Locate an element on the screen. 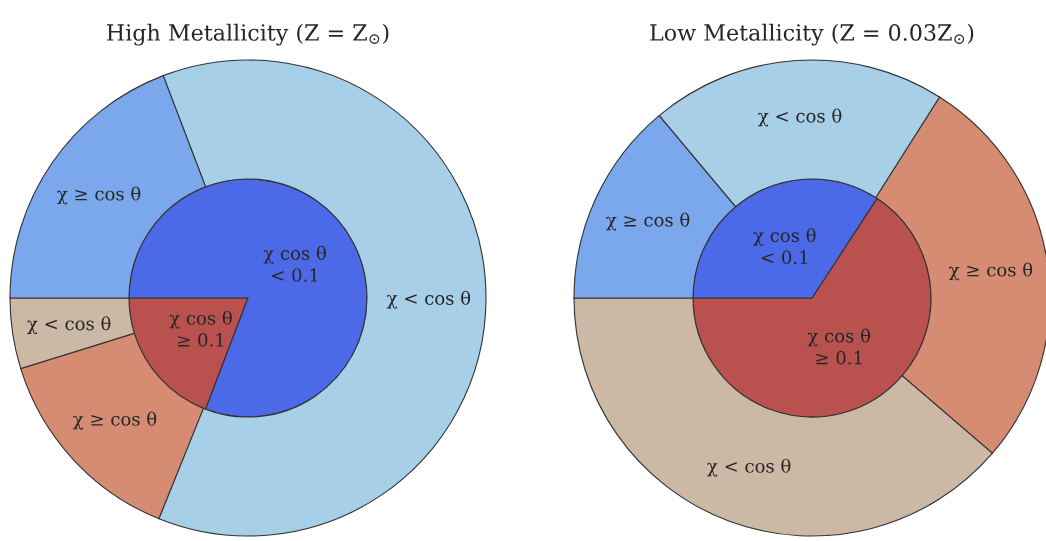  chart-title: Low Metallicity (Z = 0.03Z$_{⊙}$) is located at coordinates (812, 34).